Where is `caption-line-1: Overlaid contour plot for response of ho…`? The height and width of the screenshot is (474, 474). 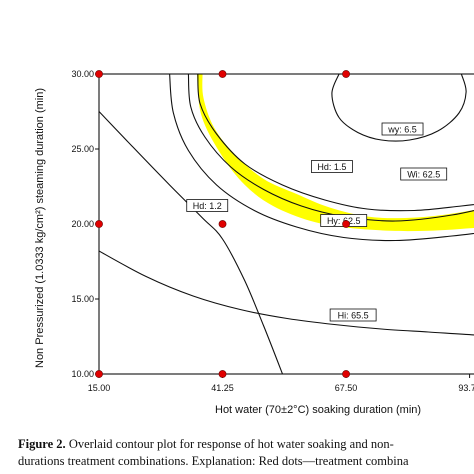 caption-line-1: Overlaid contour plot for response of ho… is located at coordinates (231, 444).